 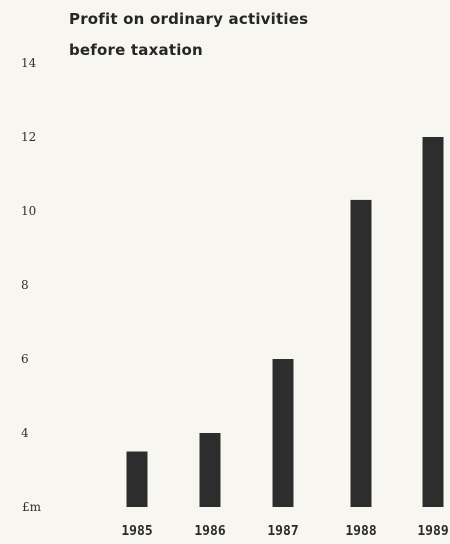 I want to click on x-tick-label-1986: 1986, so click(x=209, y=531).